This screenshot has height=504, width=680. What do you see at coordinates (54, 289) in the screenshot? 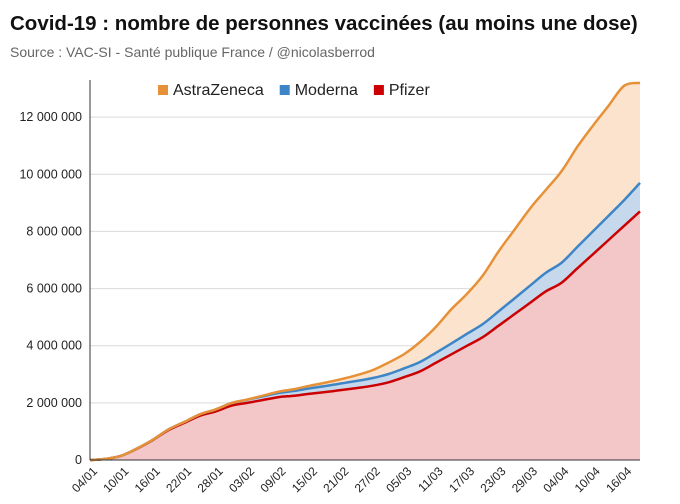
I see `y-tick-label: 6 000 000` at bounding box center [54, 289].